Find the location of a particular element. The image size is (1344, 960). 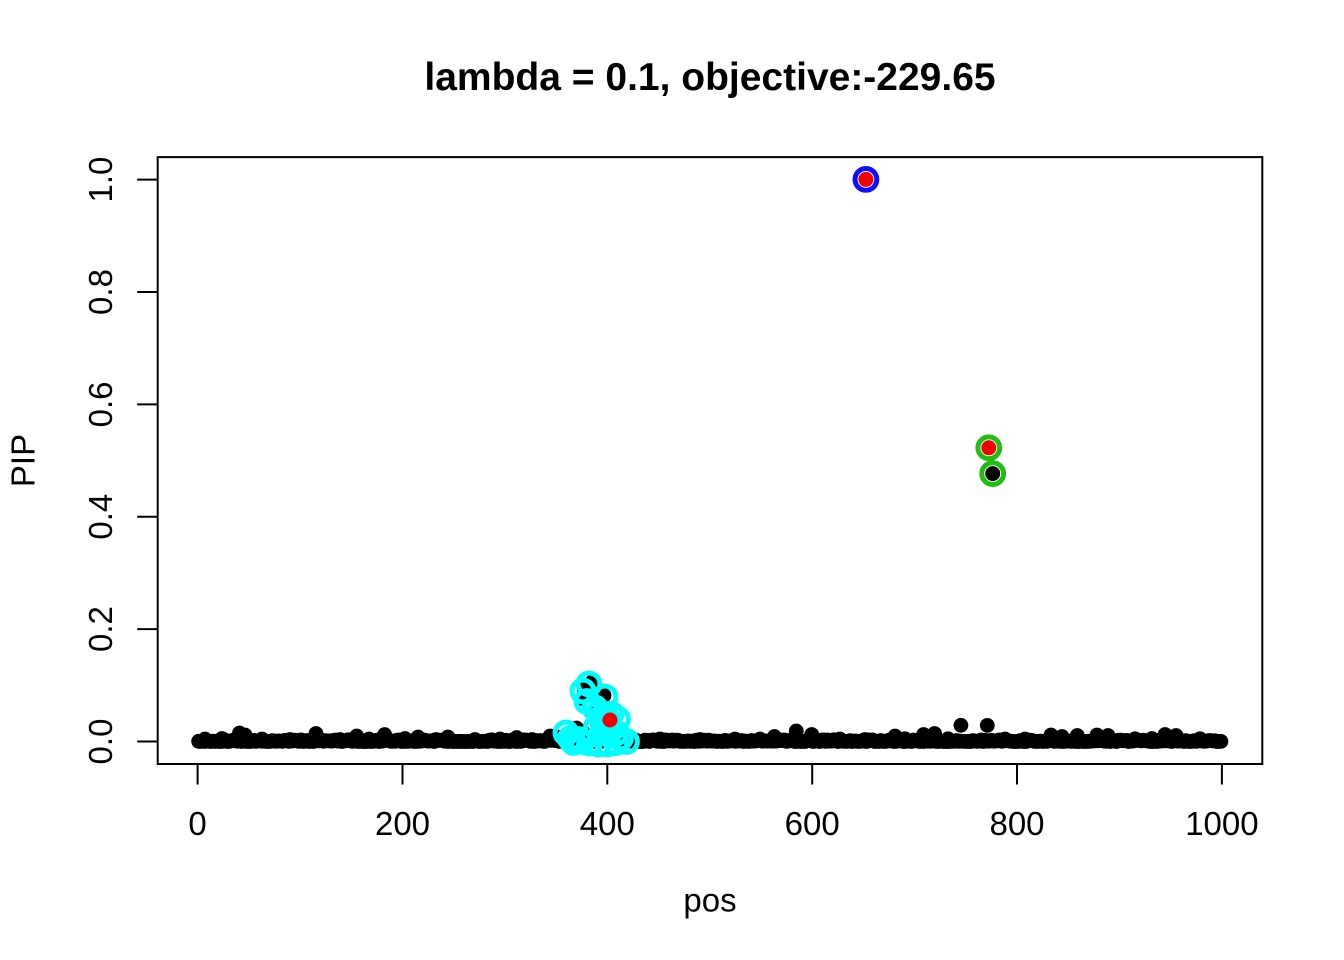

svg-text: 0.0 is located at coordinates (100, 742).